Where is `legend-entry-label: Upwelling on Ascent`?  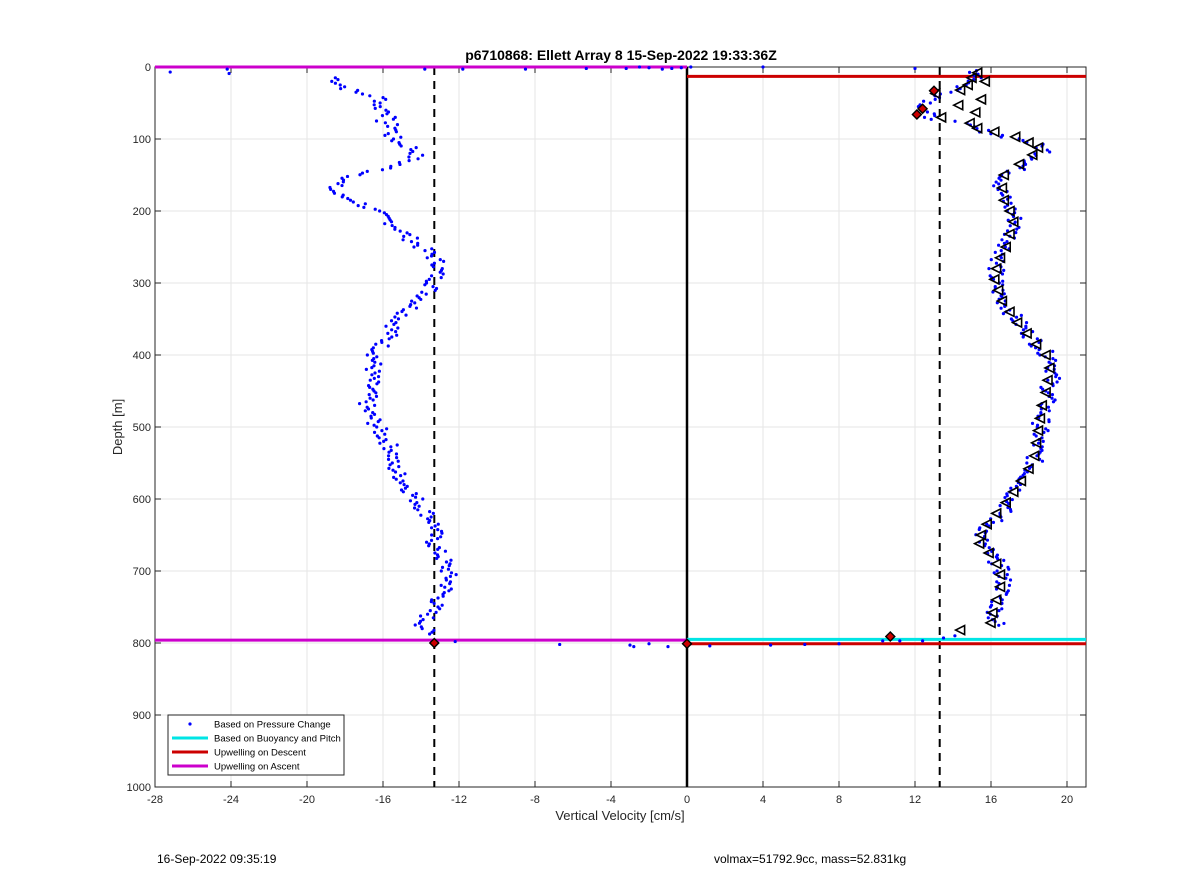
legend-entry-label: Upwelling on Ascent is located at coordinates (257, 767).